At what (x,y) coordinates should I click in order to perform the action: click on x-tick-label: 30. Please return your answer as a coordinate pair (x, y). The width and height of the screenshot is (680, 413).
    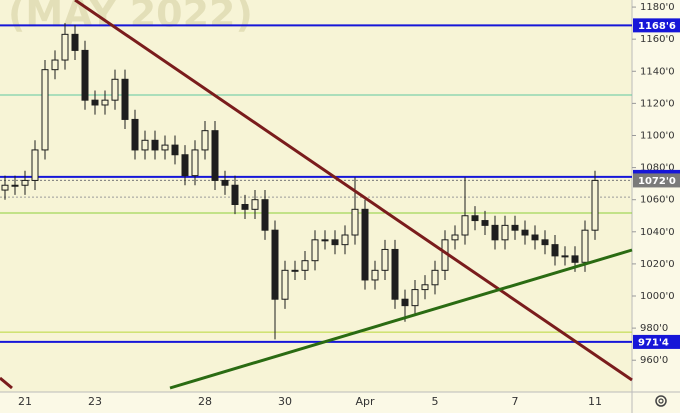
    Looking at the image, I should click on (285, 401).